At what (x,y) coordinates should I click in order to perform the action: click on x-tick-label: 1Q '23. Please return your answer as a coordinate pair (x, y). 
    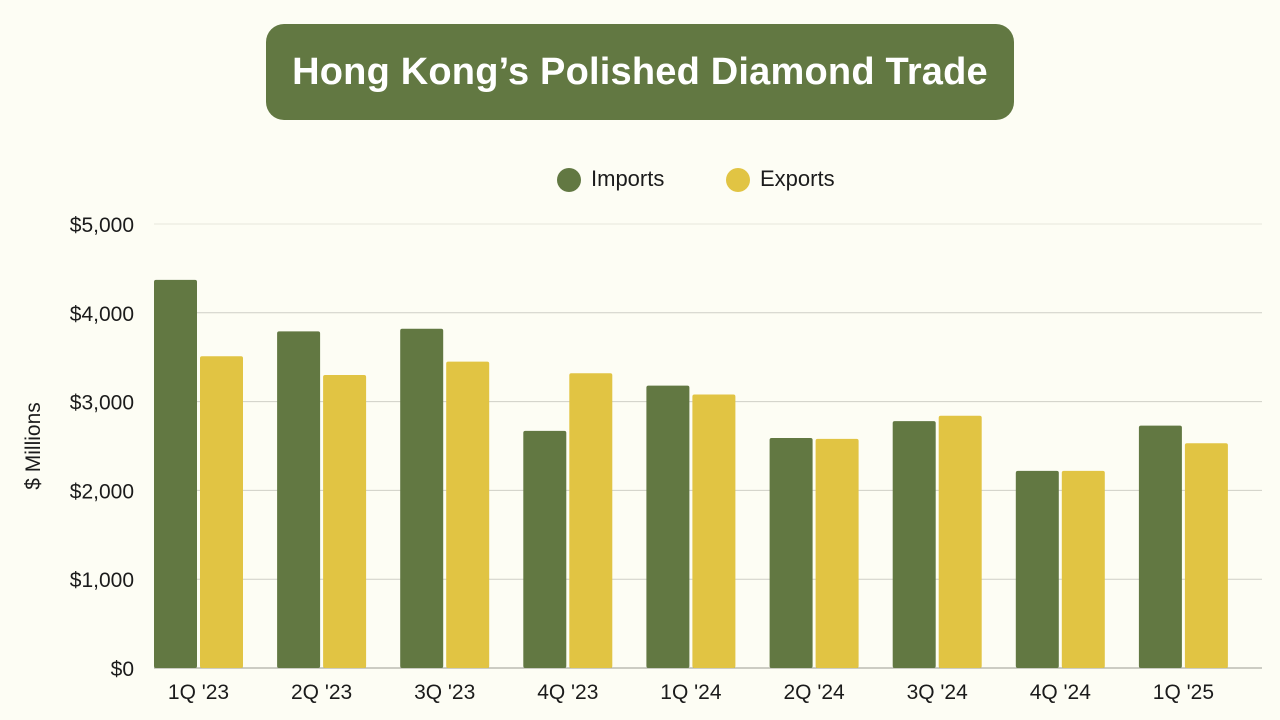
    Looking at the image, I should click on (198, 692).